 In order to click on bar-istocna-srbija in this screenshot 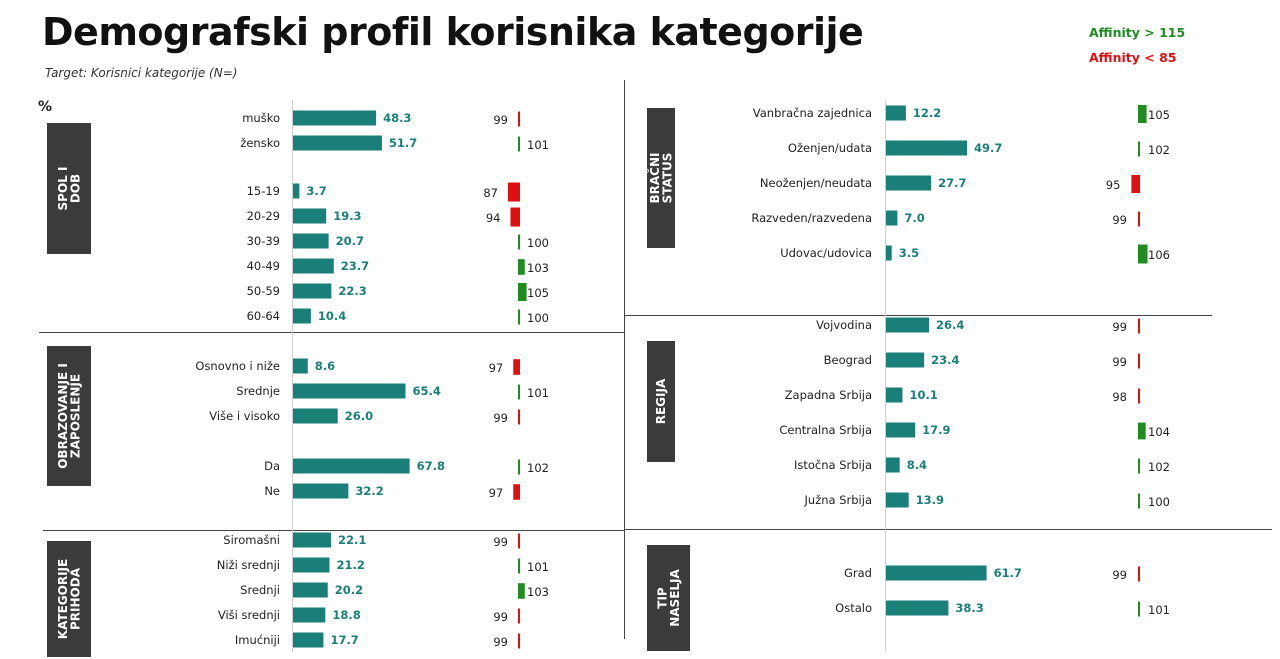, I will do `click(893, 465)`.